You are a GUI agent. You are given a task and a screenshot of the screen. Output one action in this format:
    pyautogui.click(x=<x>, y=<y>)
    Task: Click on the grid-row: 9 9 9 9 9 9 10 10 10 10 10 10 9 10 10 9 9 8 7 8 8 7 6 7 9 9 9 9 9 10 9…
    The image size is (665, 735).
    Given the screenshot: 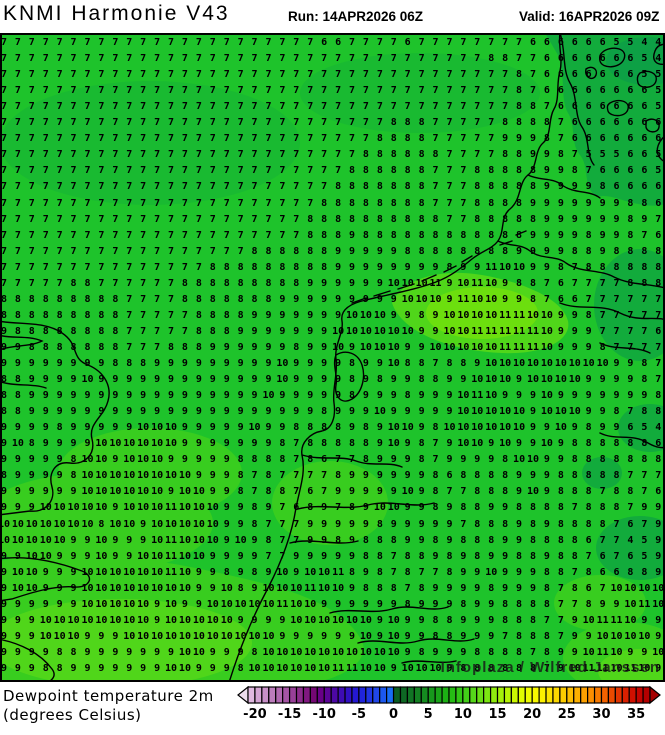 What is the action you would take?
    pyautogui.click(x=332, y=492)
    